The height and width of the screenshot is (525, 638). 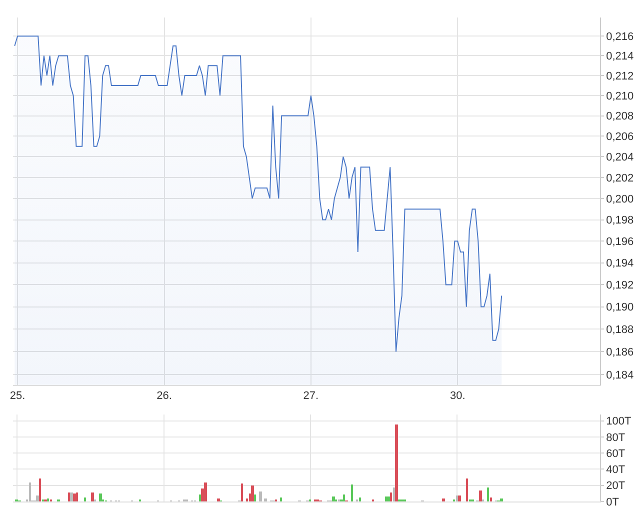 I want to click on y-tick-label: 20T, so click(x=616, y=486).